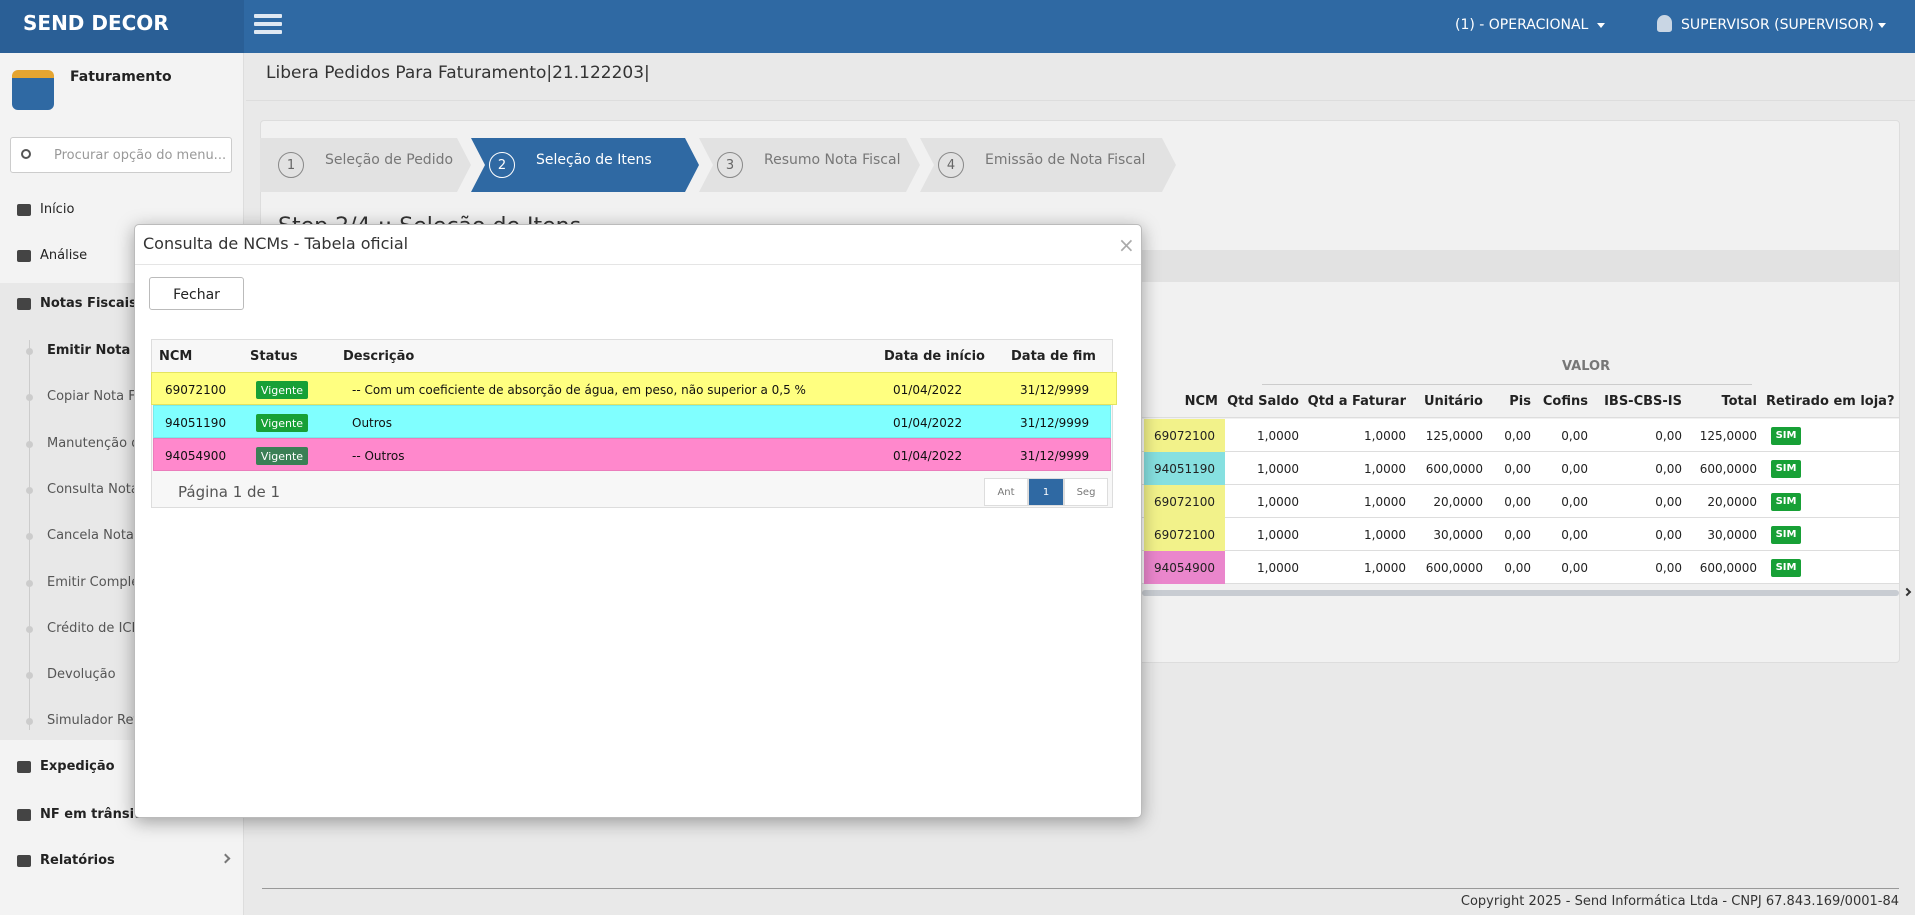 This screenshot has height=915, width=1915. What do you see at coordinates (1046, 492) in the screenshot?
I see `page-button: 1` at bounding box center [1046, 492].